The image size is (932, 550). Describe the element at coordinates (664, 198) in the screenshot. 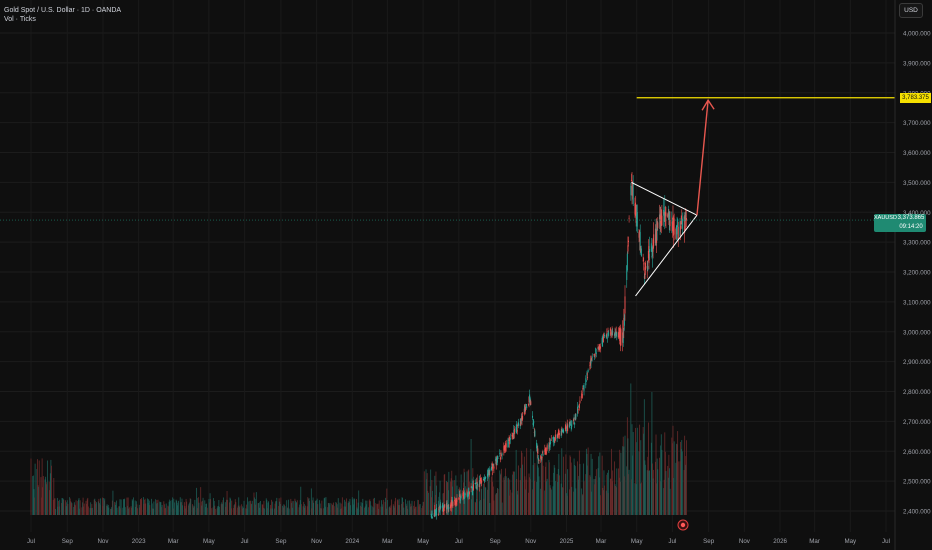

I see `triangle-top-line` at that location.